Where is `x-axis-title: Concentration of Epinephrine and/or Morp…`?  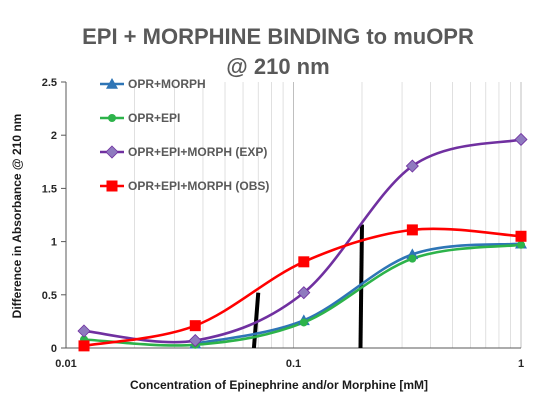 x-axis-title: Concentration of Epinephrine and/or Morp… is located at coordinates (279, 385).